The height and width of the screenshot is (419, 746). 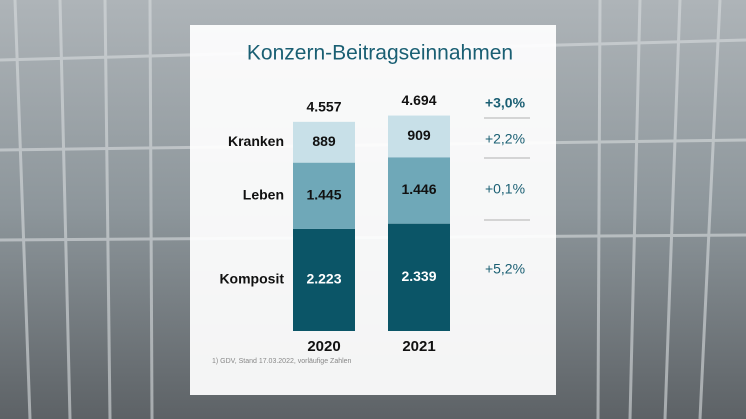 I want to click on total-label: 4.694, so click(x=418, y=100).